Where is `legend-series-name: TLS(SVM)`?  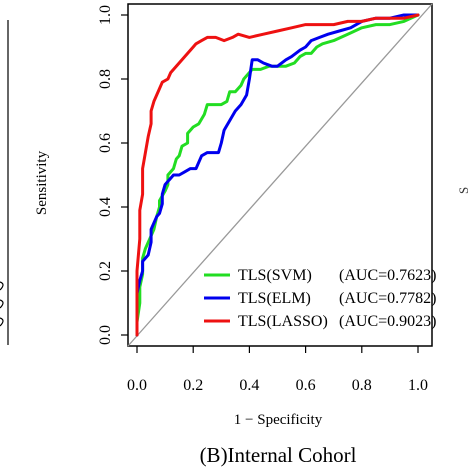 legend-series-name: TLS(SVM) is located at coordinates (275, 275).